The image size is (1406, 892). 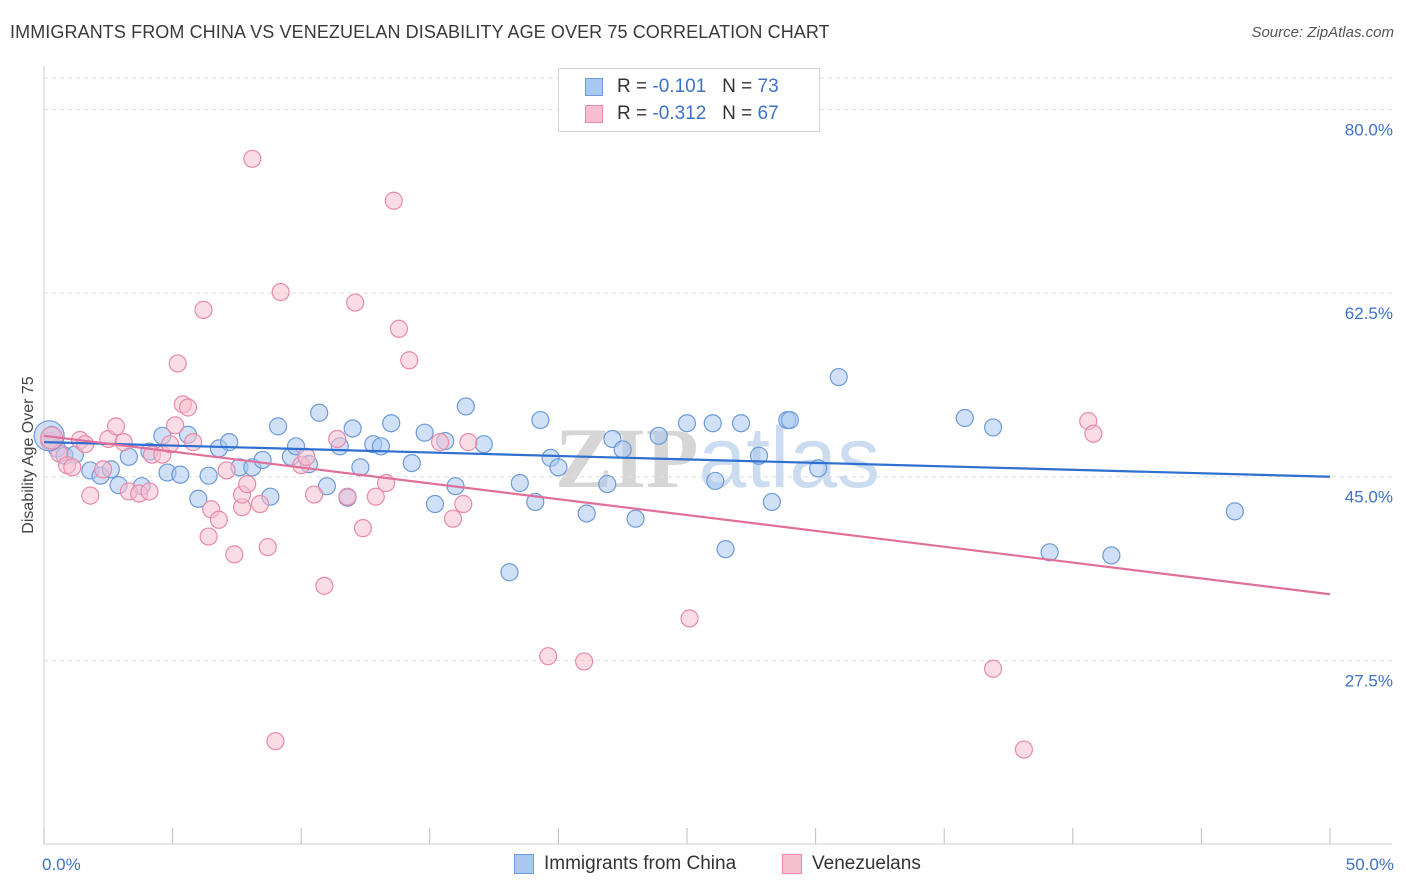 What do you see at coordinates (1369, 313) in the screenshot?
I see `y-tick-label: 62.5%` at bounding box center [1369, 313].